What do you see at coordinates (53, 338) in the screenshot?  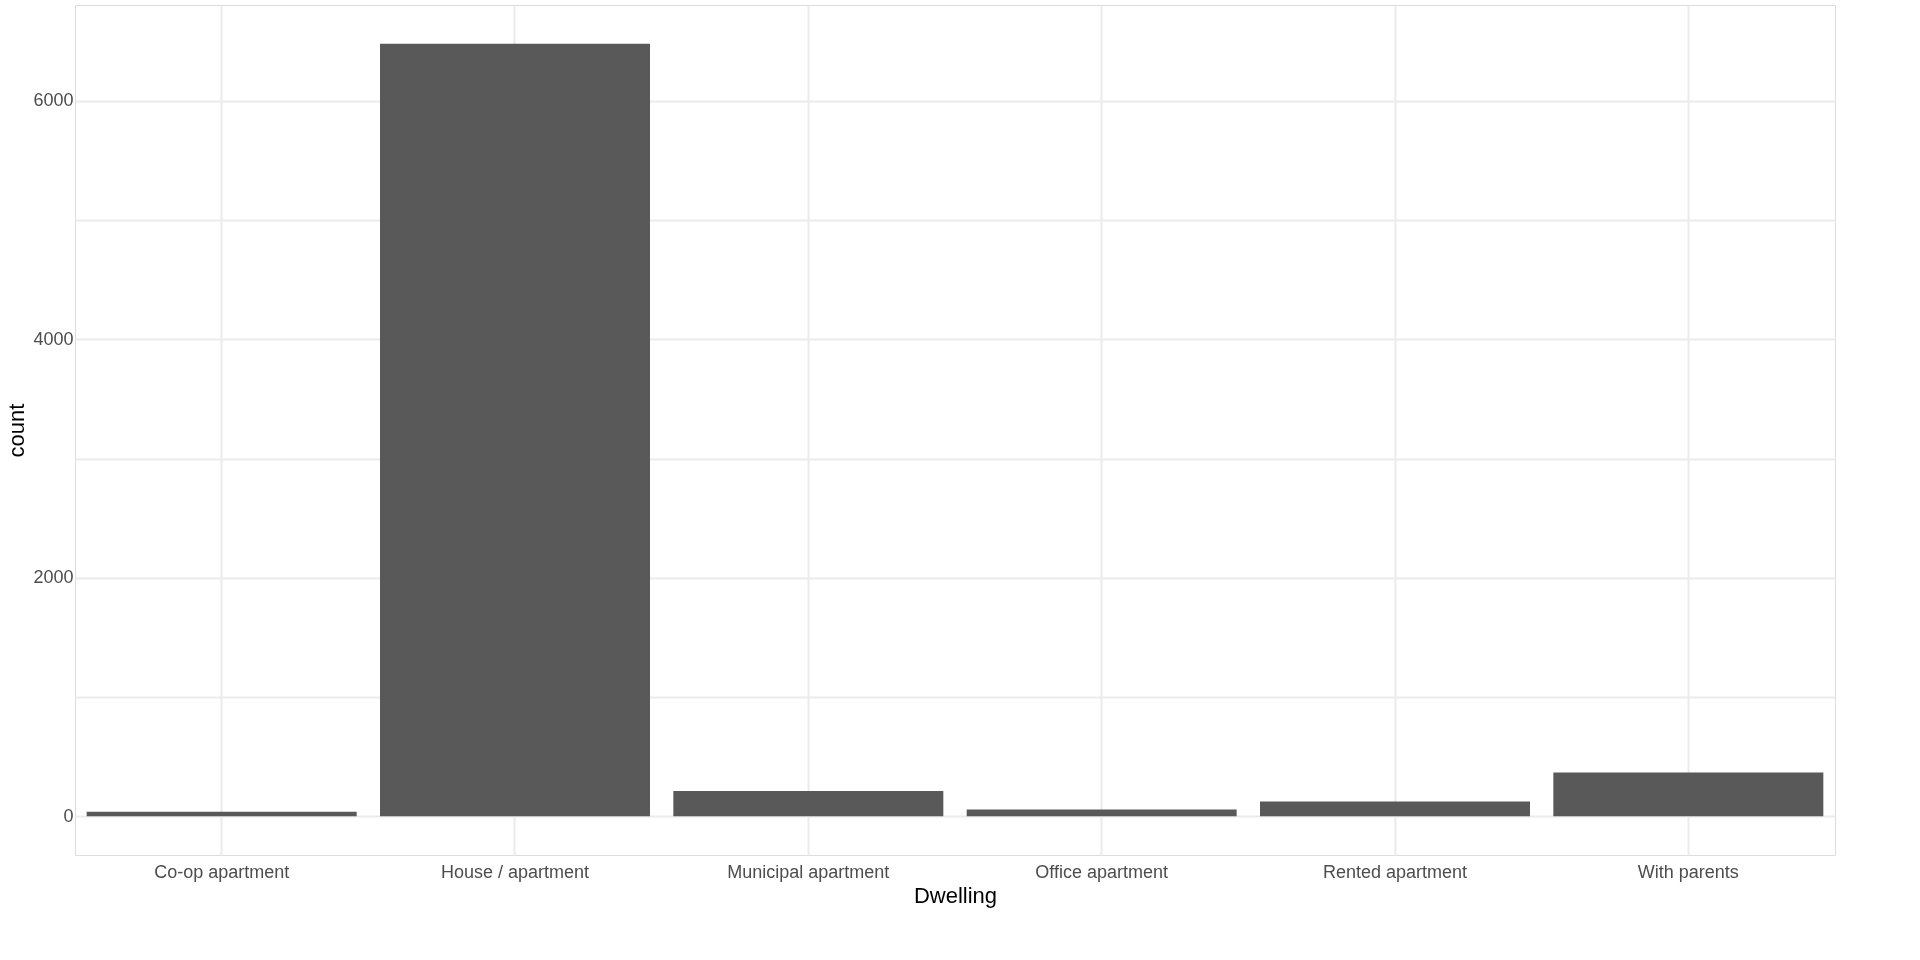 I see `y-tick-label: 4000` at bounding box center [53, 338].